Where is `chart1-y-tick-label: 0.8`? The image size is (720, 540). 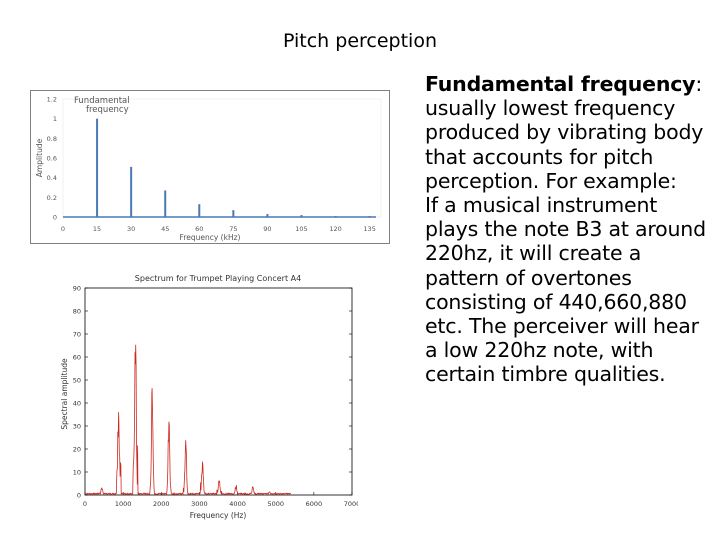
chart1-y-tick-label: 0.8 is located at coordinates (52, 139).